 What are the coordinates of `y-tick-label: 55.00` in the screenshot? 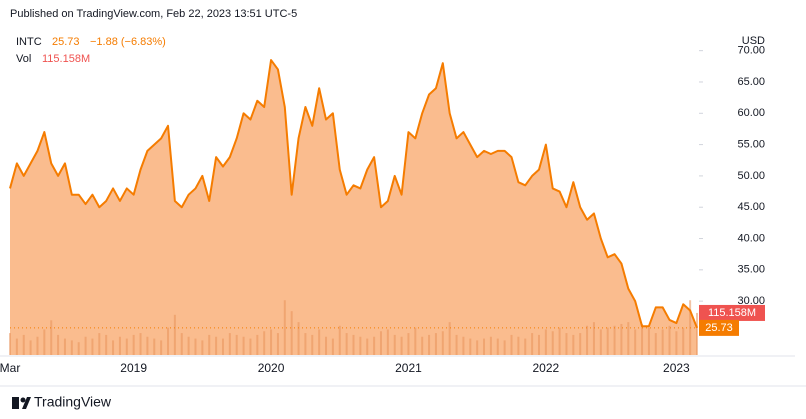 It's located at (751, 145).